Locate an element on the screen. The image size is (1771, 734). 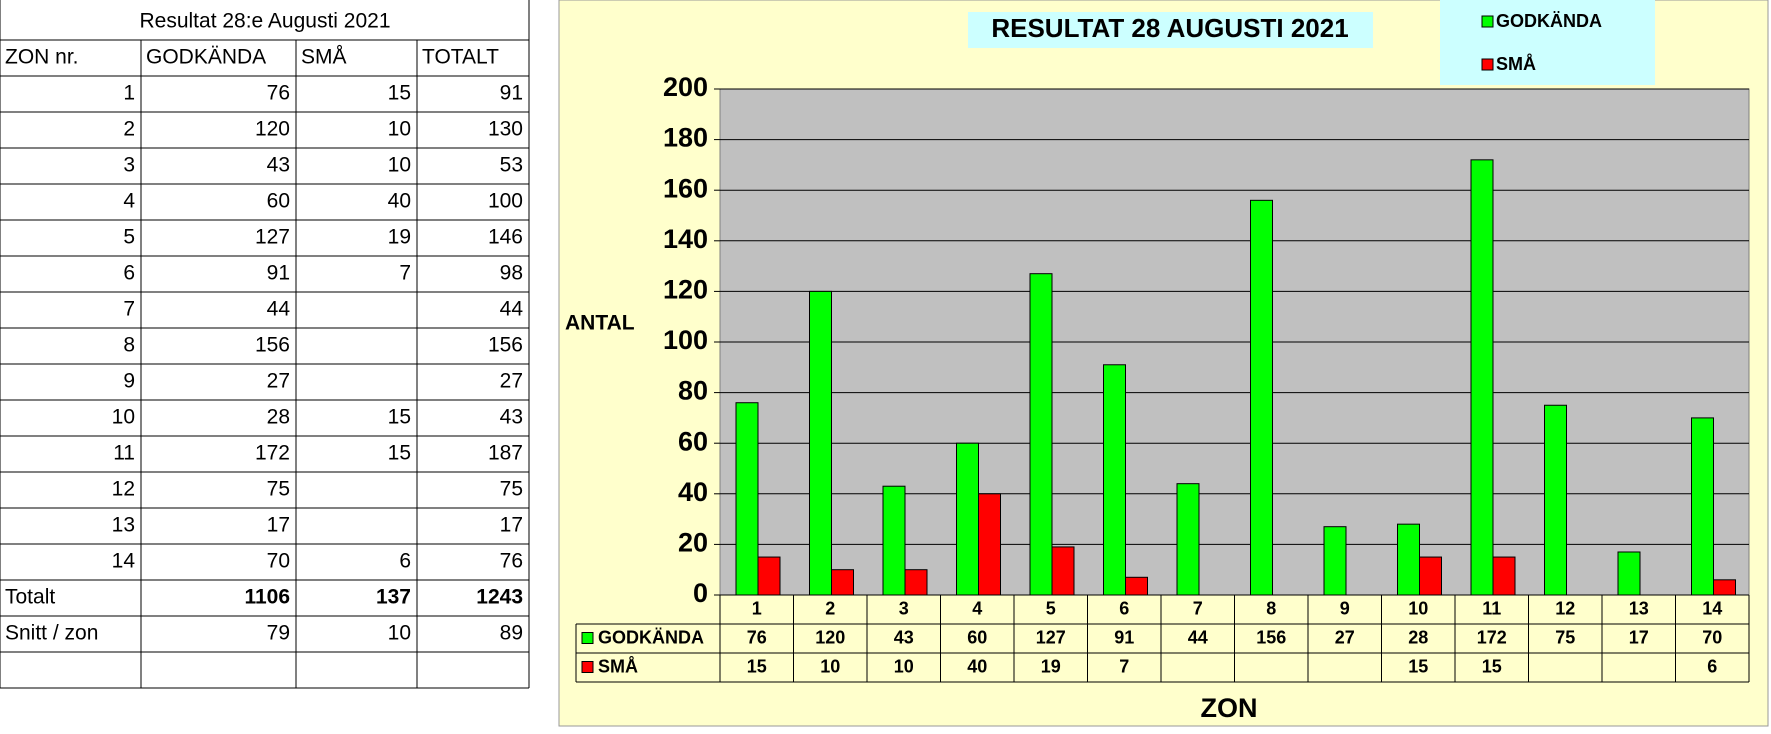
table-cell: 100 is located at coordinates (505, 201).